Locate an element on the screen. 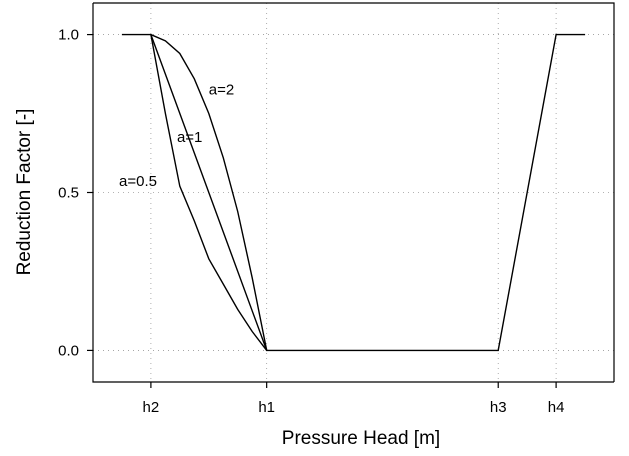 The height and width of the screenshot is (456, 629). y-axis-title: Reduction Factor [-] is located at coordinates (24, 192).